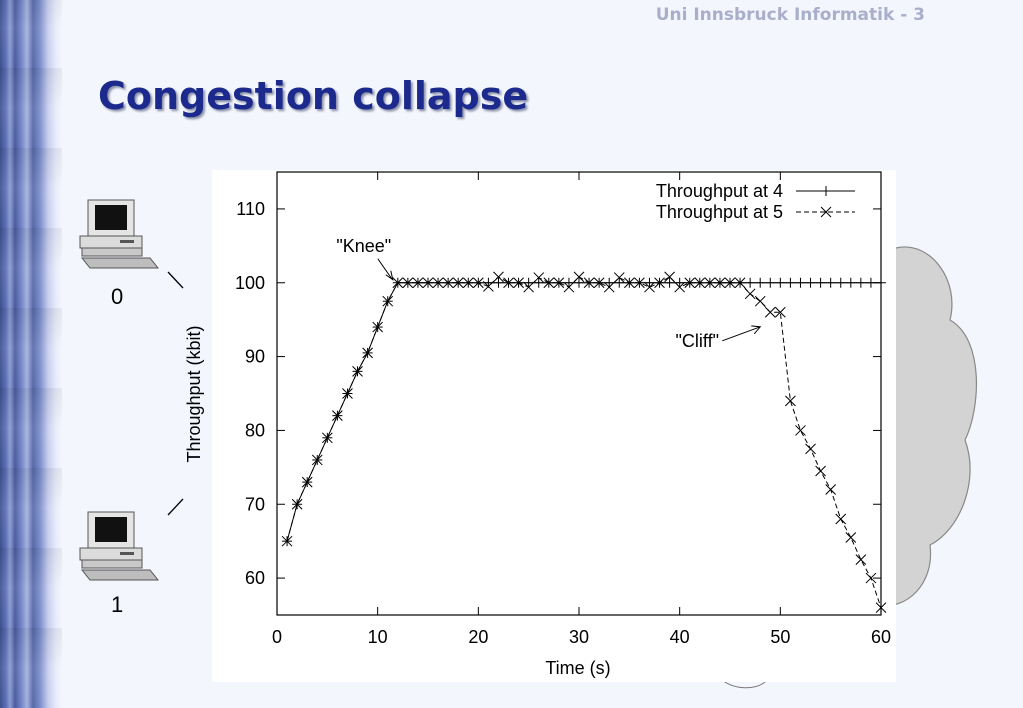  Describe the element at coordinates (313, 96) in the screenshot. I see `slide-title: Congestion collapse` at that location.